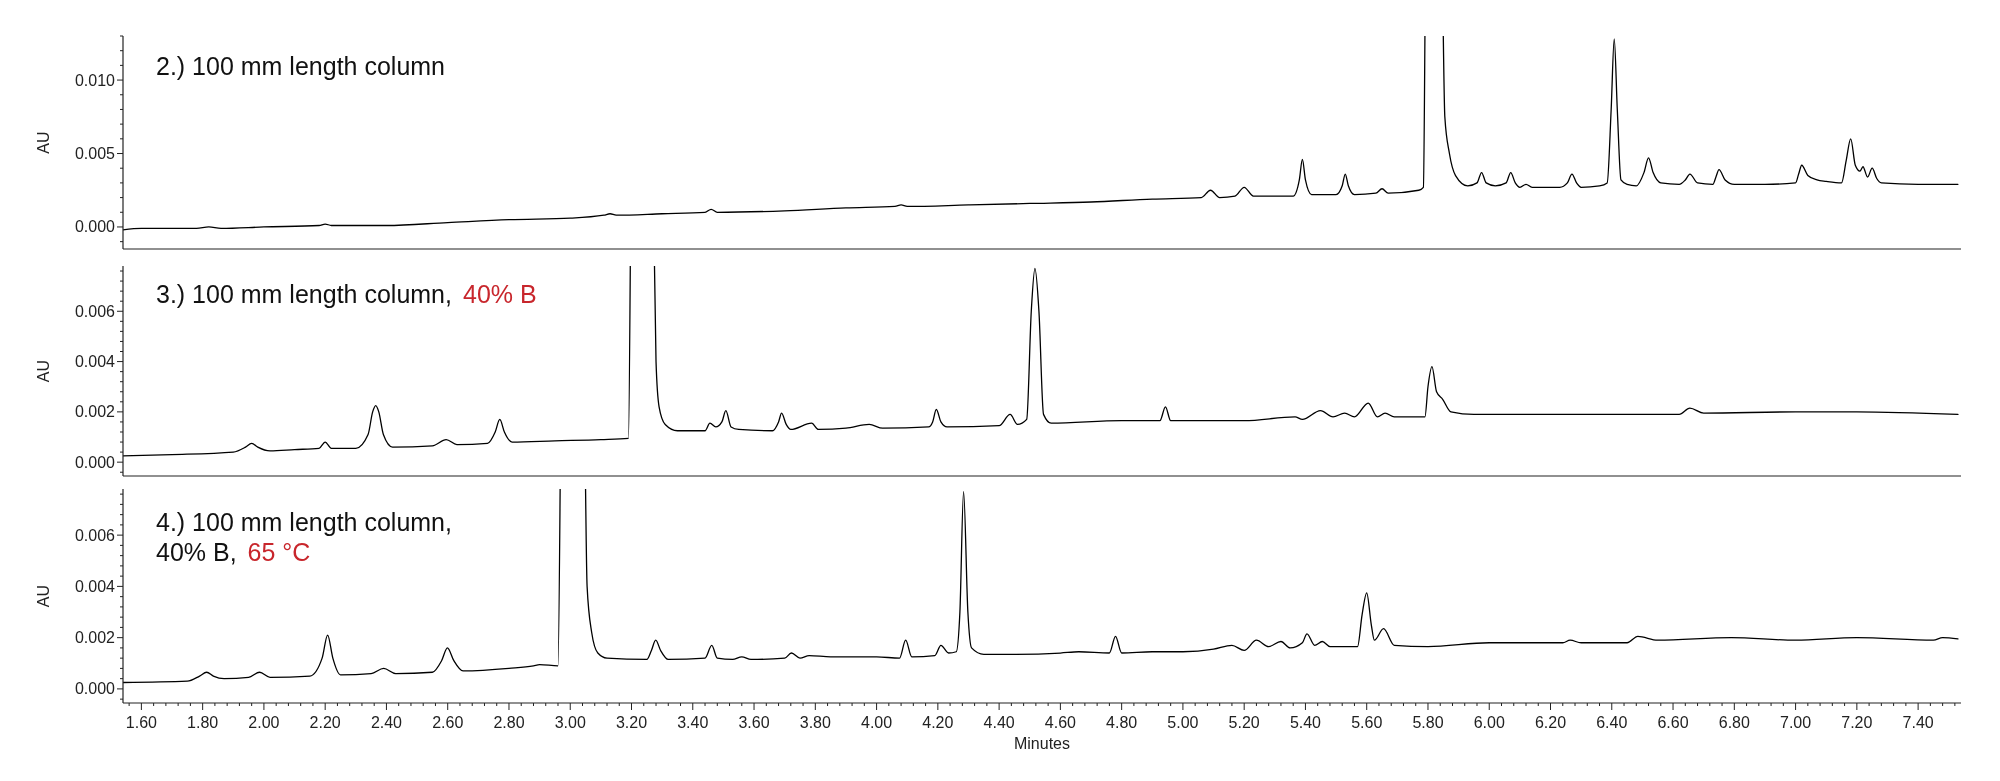 The image size is (2000, 781). Describe the element at coordinates (1612, 722) in the screenshot. I see `x-tick-label: 6.40` at that location.